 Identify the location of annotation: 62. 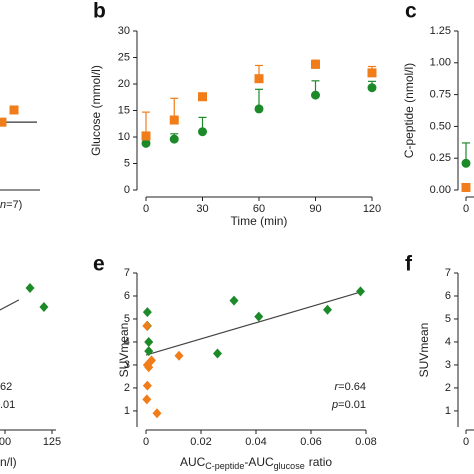
(6, 387).